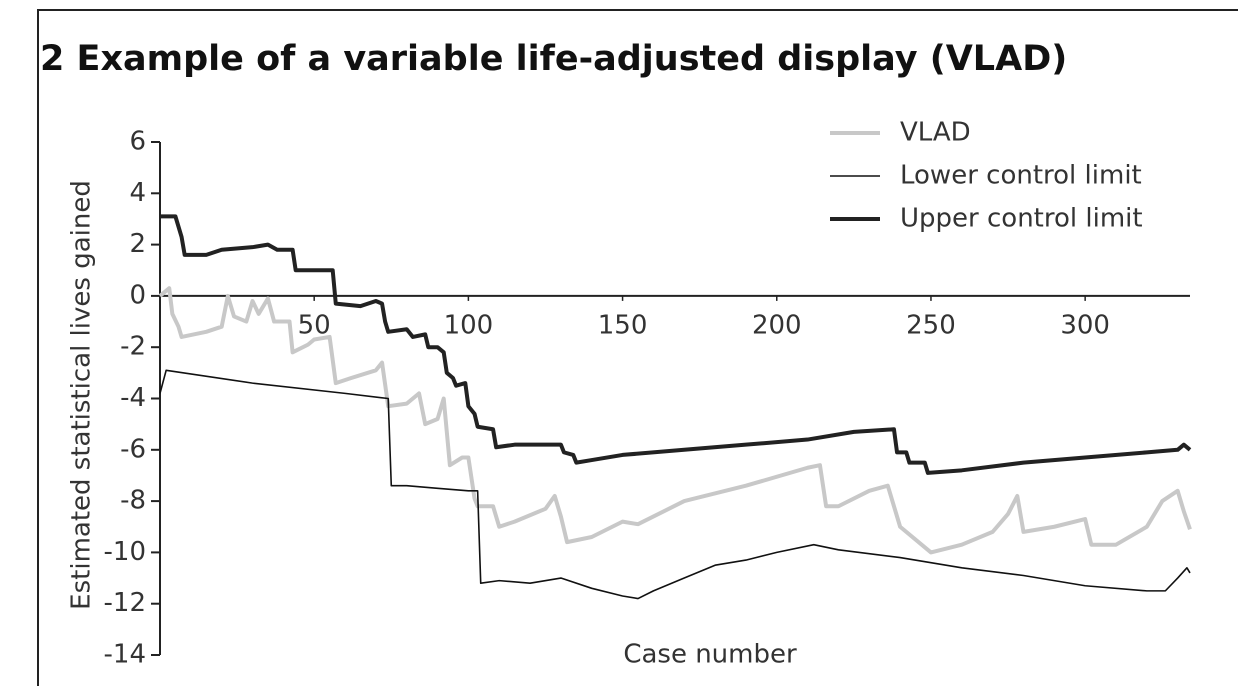 The height and width of the screenshot is (686, 1238). What do you see at coordinates (137, 142) in the screenshot?
I see `y-tick-label: 6` at bounding box center [137, 142].